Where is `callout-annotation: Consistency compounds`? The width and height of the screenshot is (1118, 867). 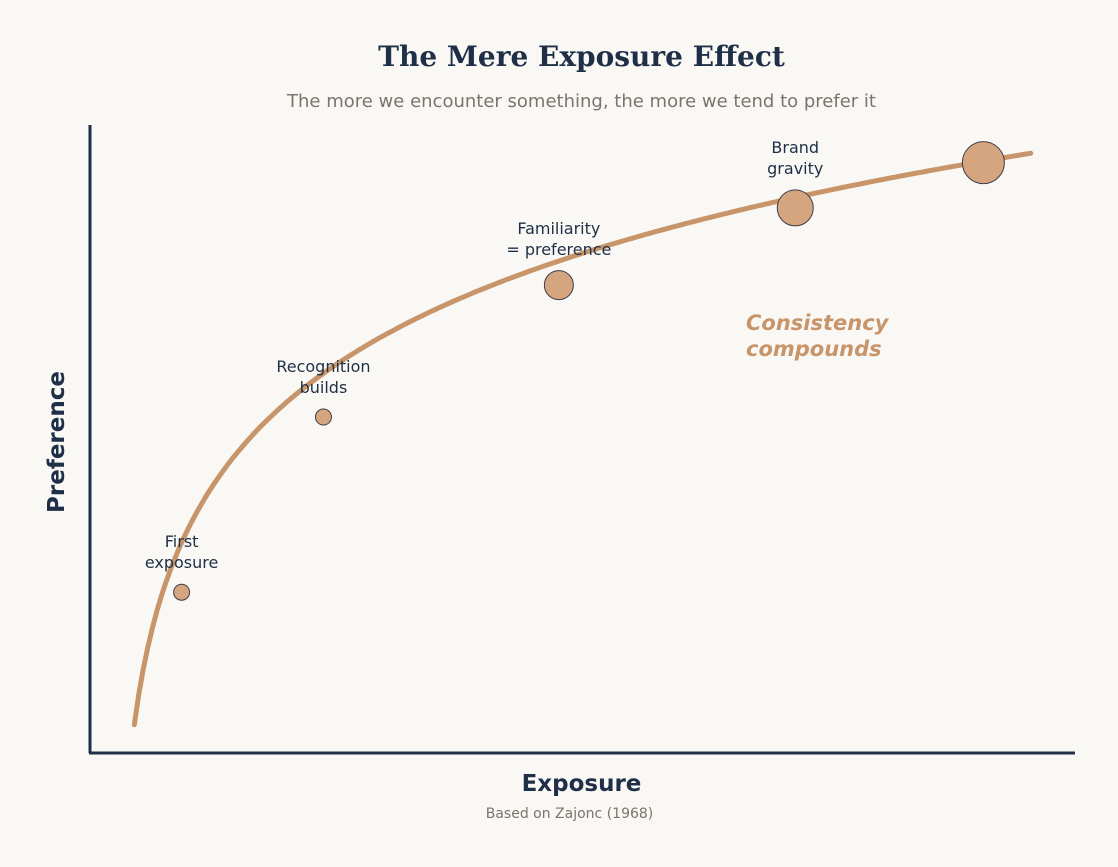
callout-annotation: Consistency compounds is located at coordinates (817, 336).